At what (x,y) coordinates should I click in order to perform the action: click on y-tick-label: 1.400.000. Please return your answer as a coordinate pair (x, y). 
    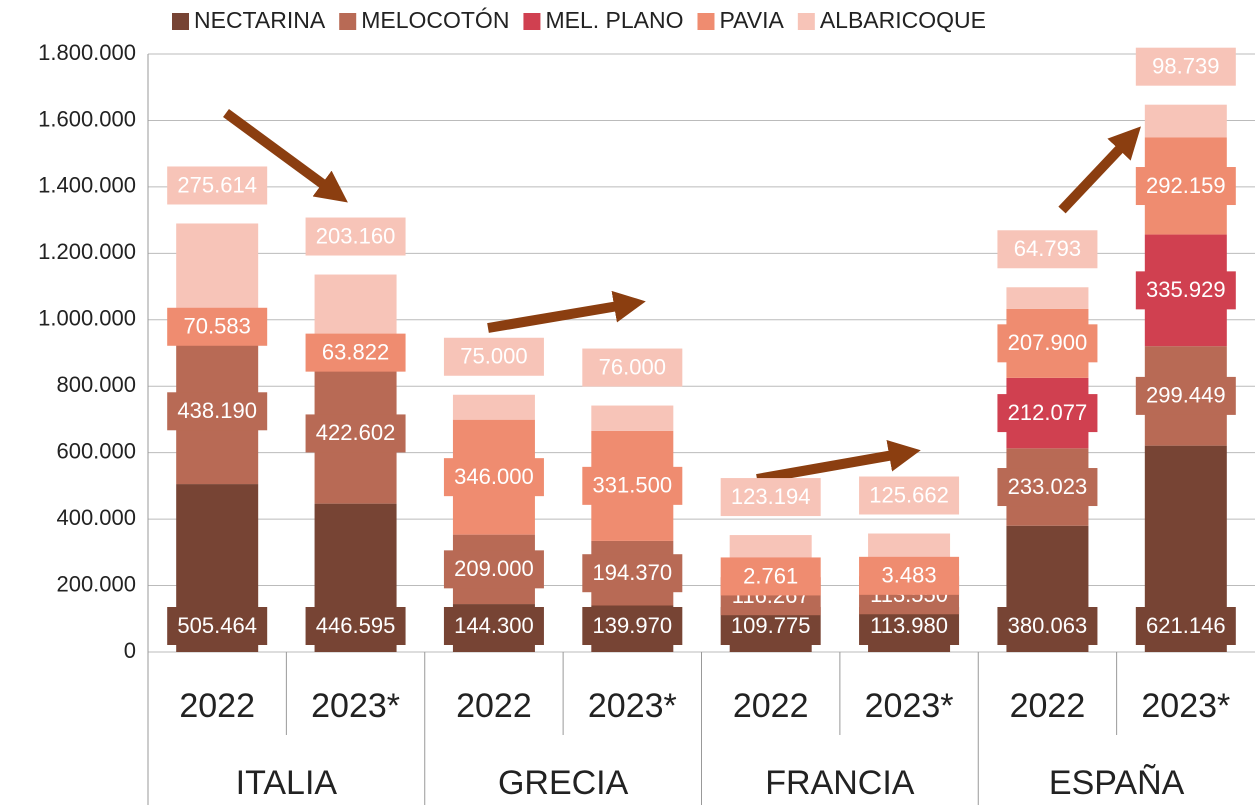
    Looking at the image, I should click on (87, 185).